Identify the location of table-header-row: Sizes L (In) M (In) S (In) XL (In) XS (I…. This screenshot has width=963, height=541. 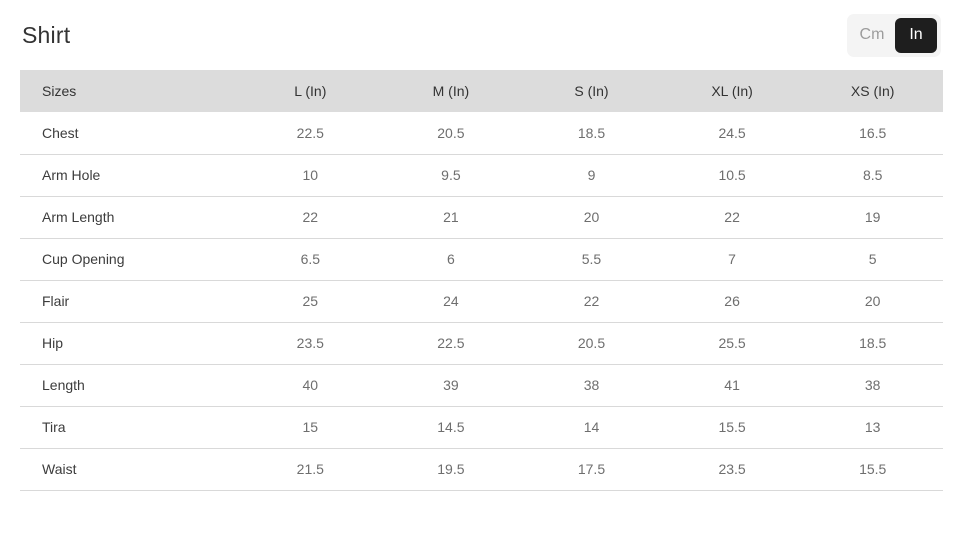
(481, 91).